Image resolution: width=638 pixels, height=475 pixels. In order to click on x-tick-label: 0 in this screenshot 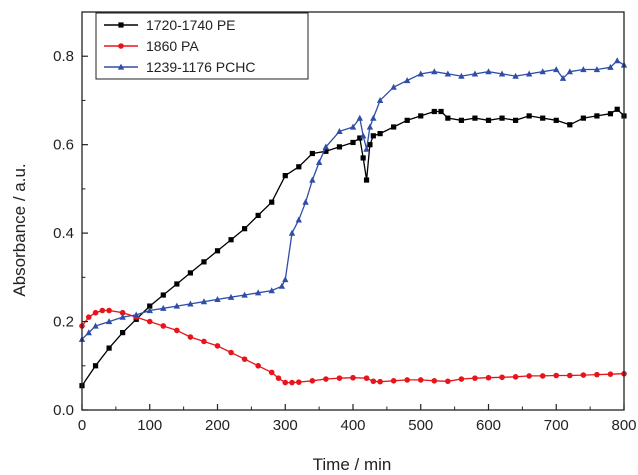, I will do `click(82, 425)`.